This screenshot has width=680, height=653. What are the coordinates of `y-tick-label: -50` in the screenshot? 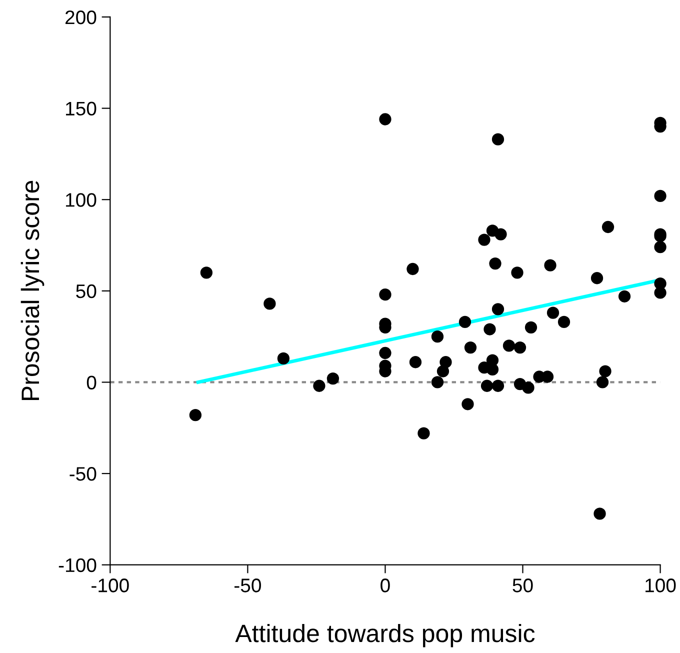 It's located at (83, 474).